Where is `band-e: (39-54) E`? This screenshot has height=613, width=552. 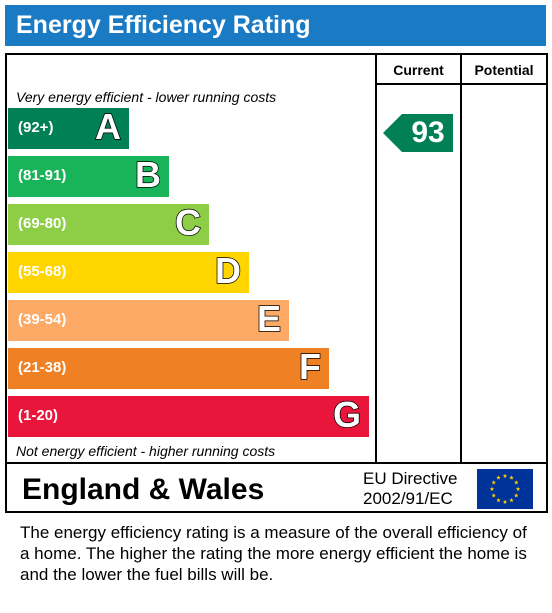
band-e: (39-54) E is located at coordinates (148, 319).